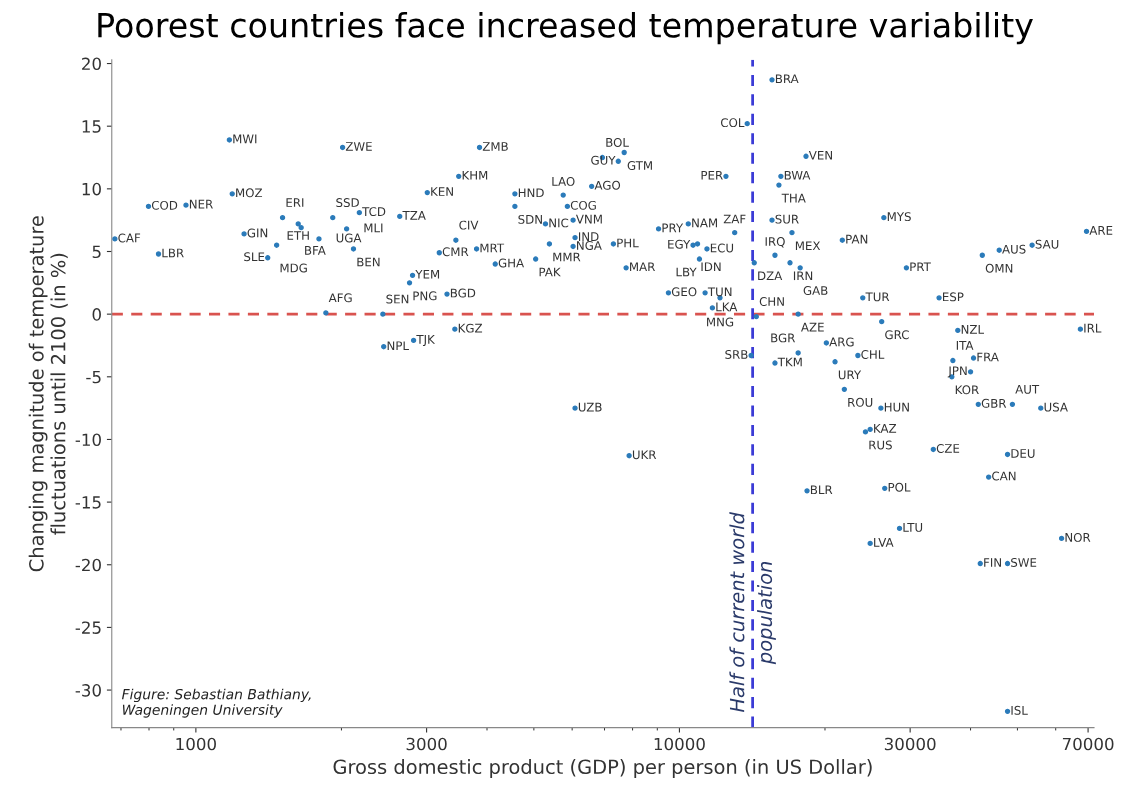 The height and width of the screenshot is (797, 1129). Describe the element at coordinates (426, 744) in the screenshot. I see `x-tick-label: 3000` at that location.